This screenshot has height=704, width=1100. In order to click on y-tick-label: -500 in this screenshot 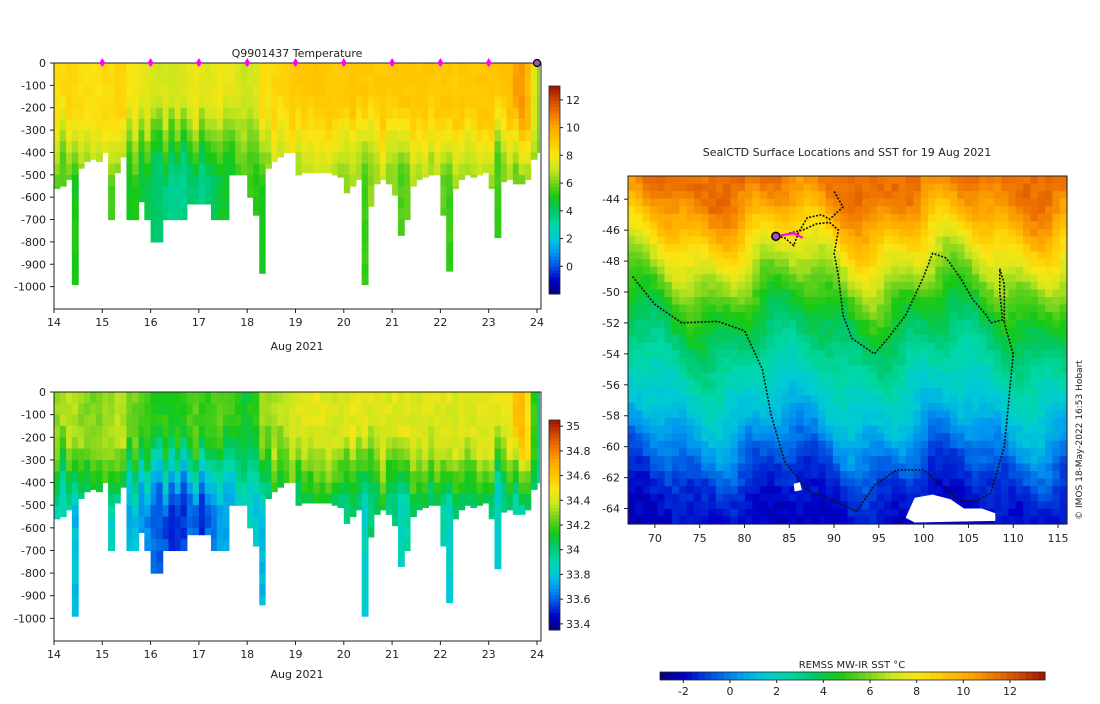, I will do `click(33, 505)`.